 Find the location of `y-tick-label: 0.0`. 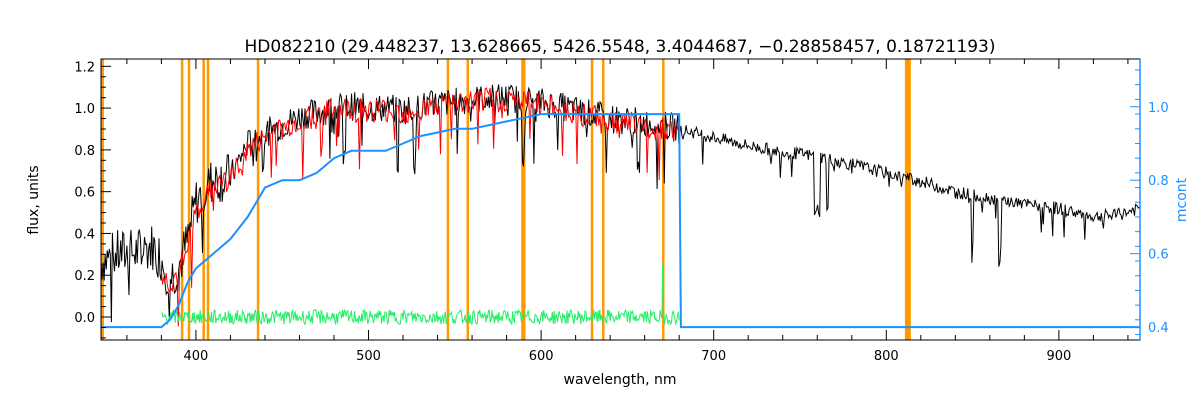

y-tick-label: 0.0 is located at coordinates (84, 318).